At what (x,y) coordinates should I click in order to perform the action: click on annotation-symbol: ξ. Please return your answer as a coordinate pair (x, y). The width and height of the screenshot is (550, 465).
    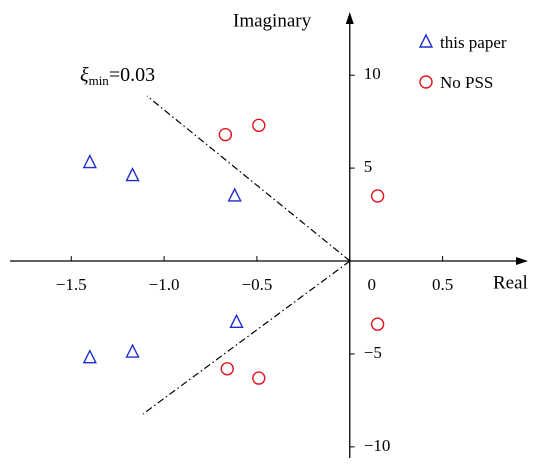
    Looking at the image, I should click on (84, 75).